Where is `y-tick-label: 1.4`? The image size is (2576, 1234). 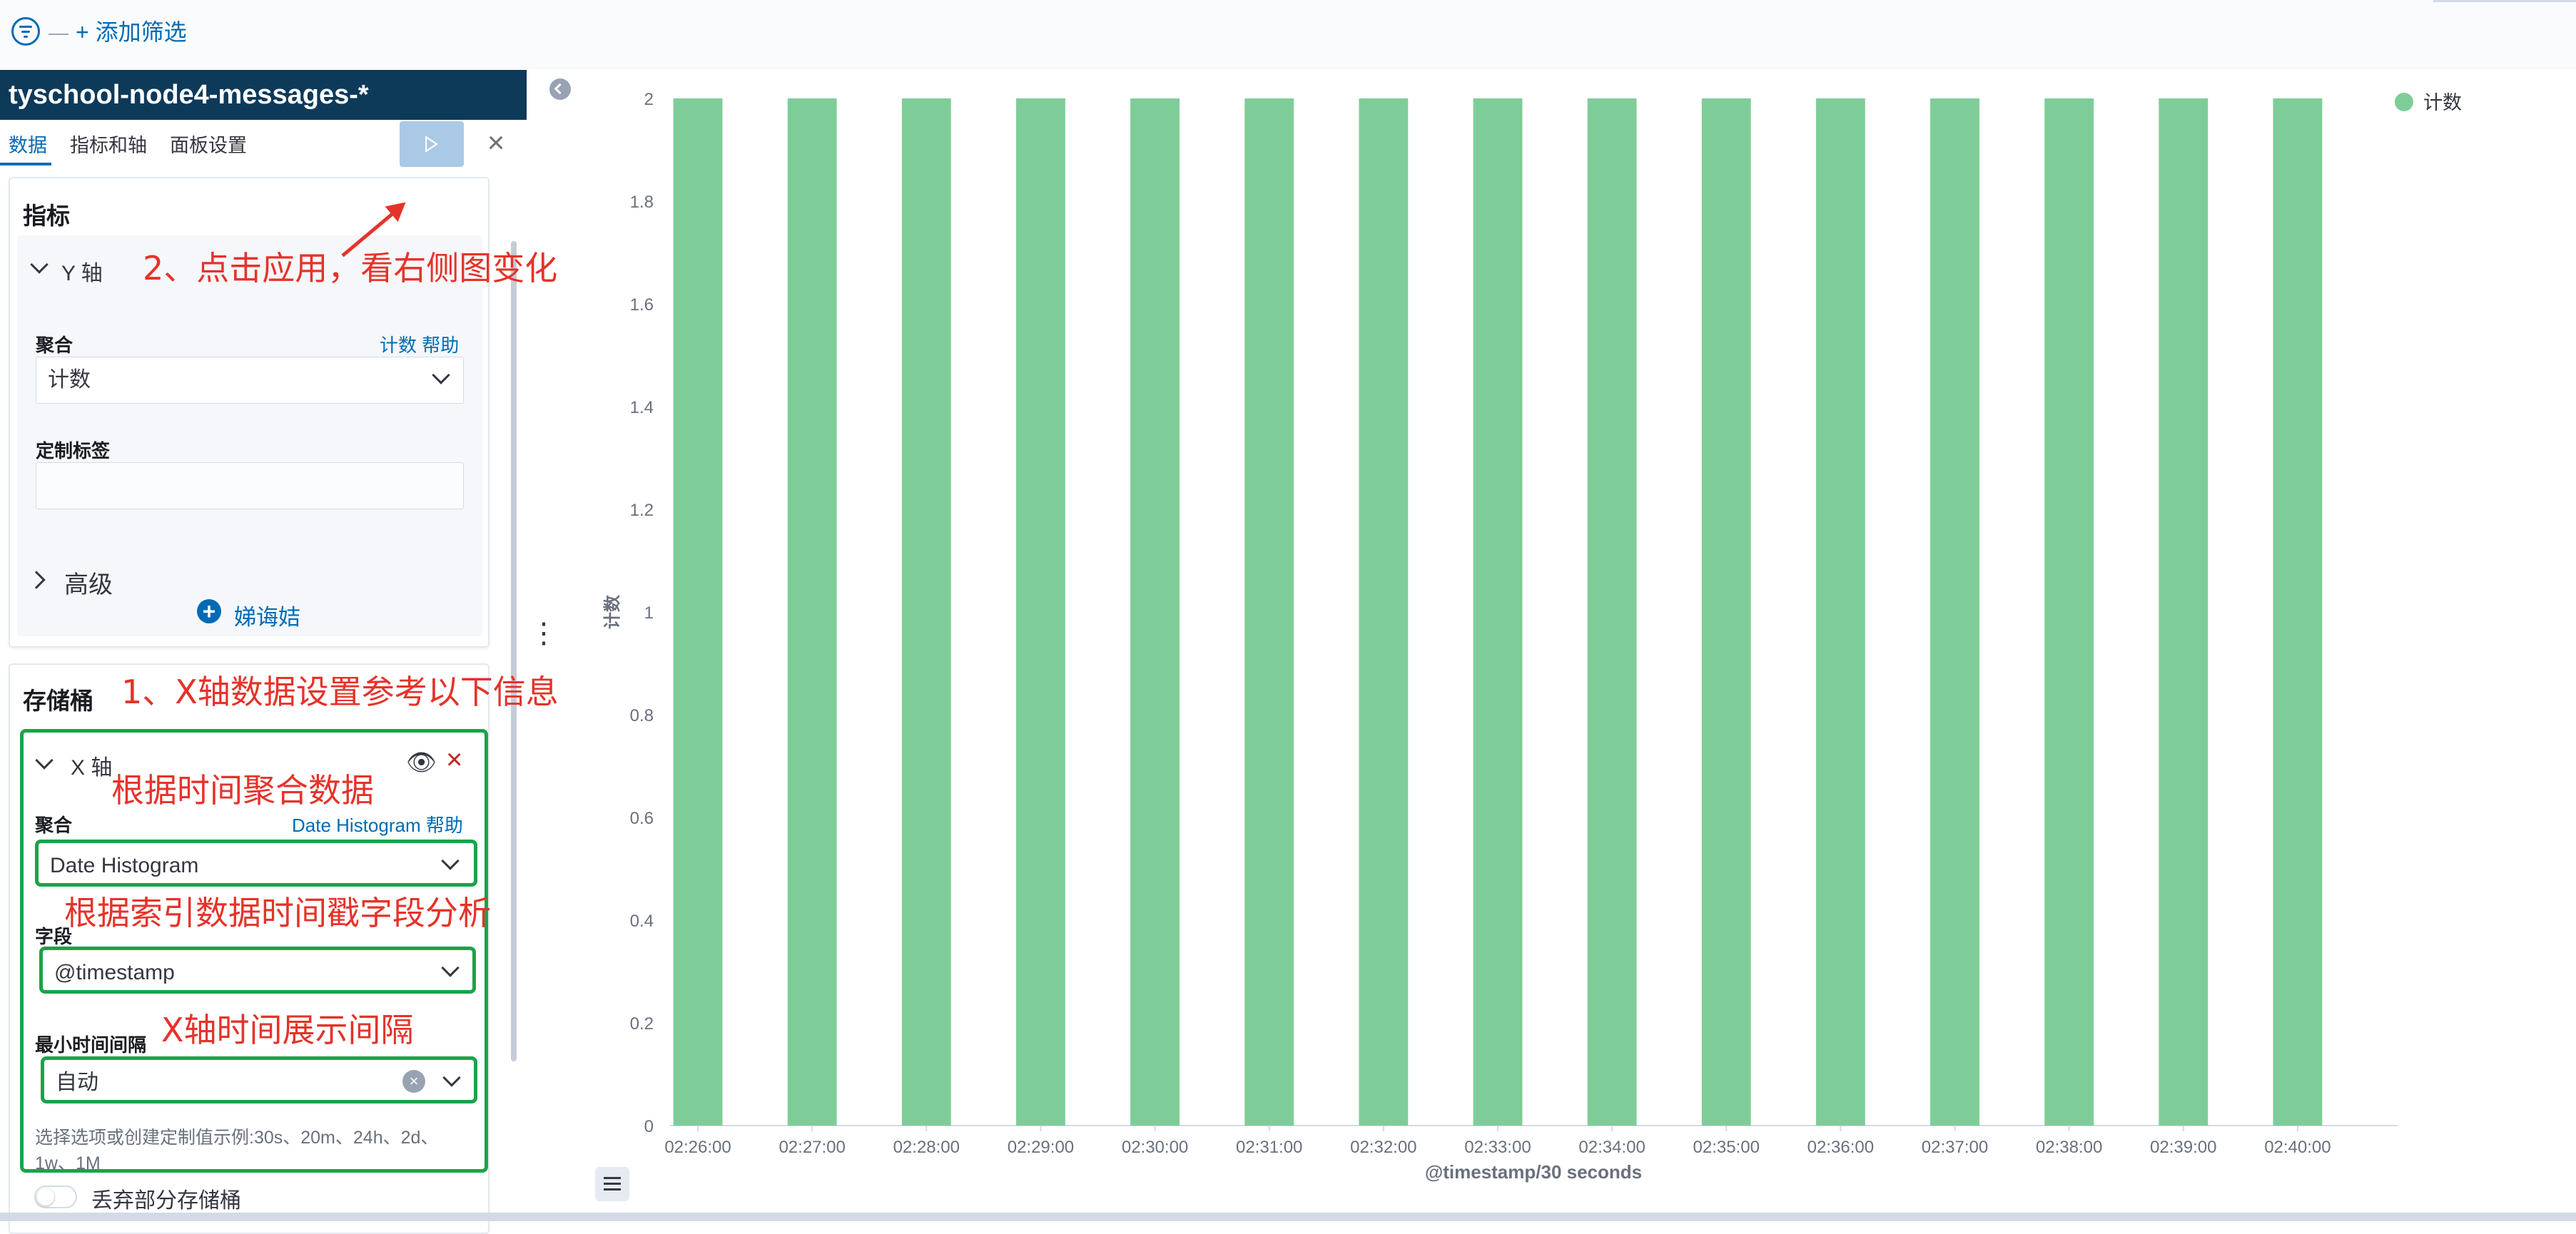 y-tick-label: 1.4 is located at coordinates (642, 408).